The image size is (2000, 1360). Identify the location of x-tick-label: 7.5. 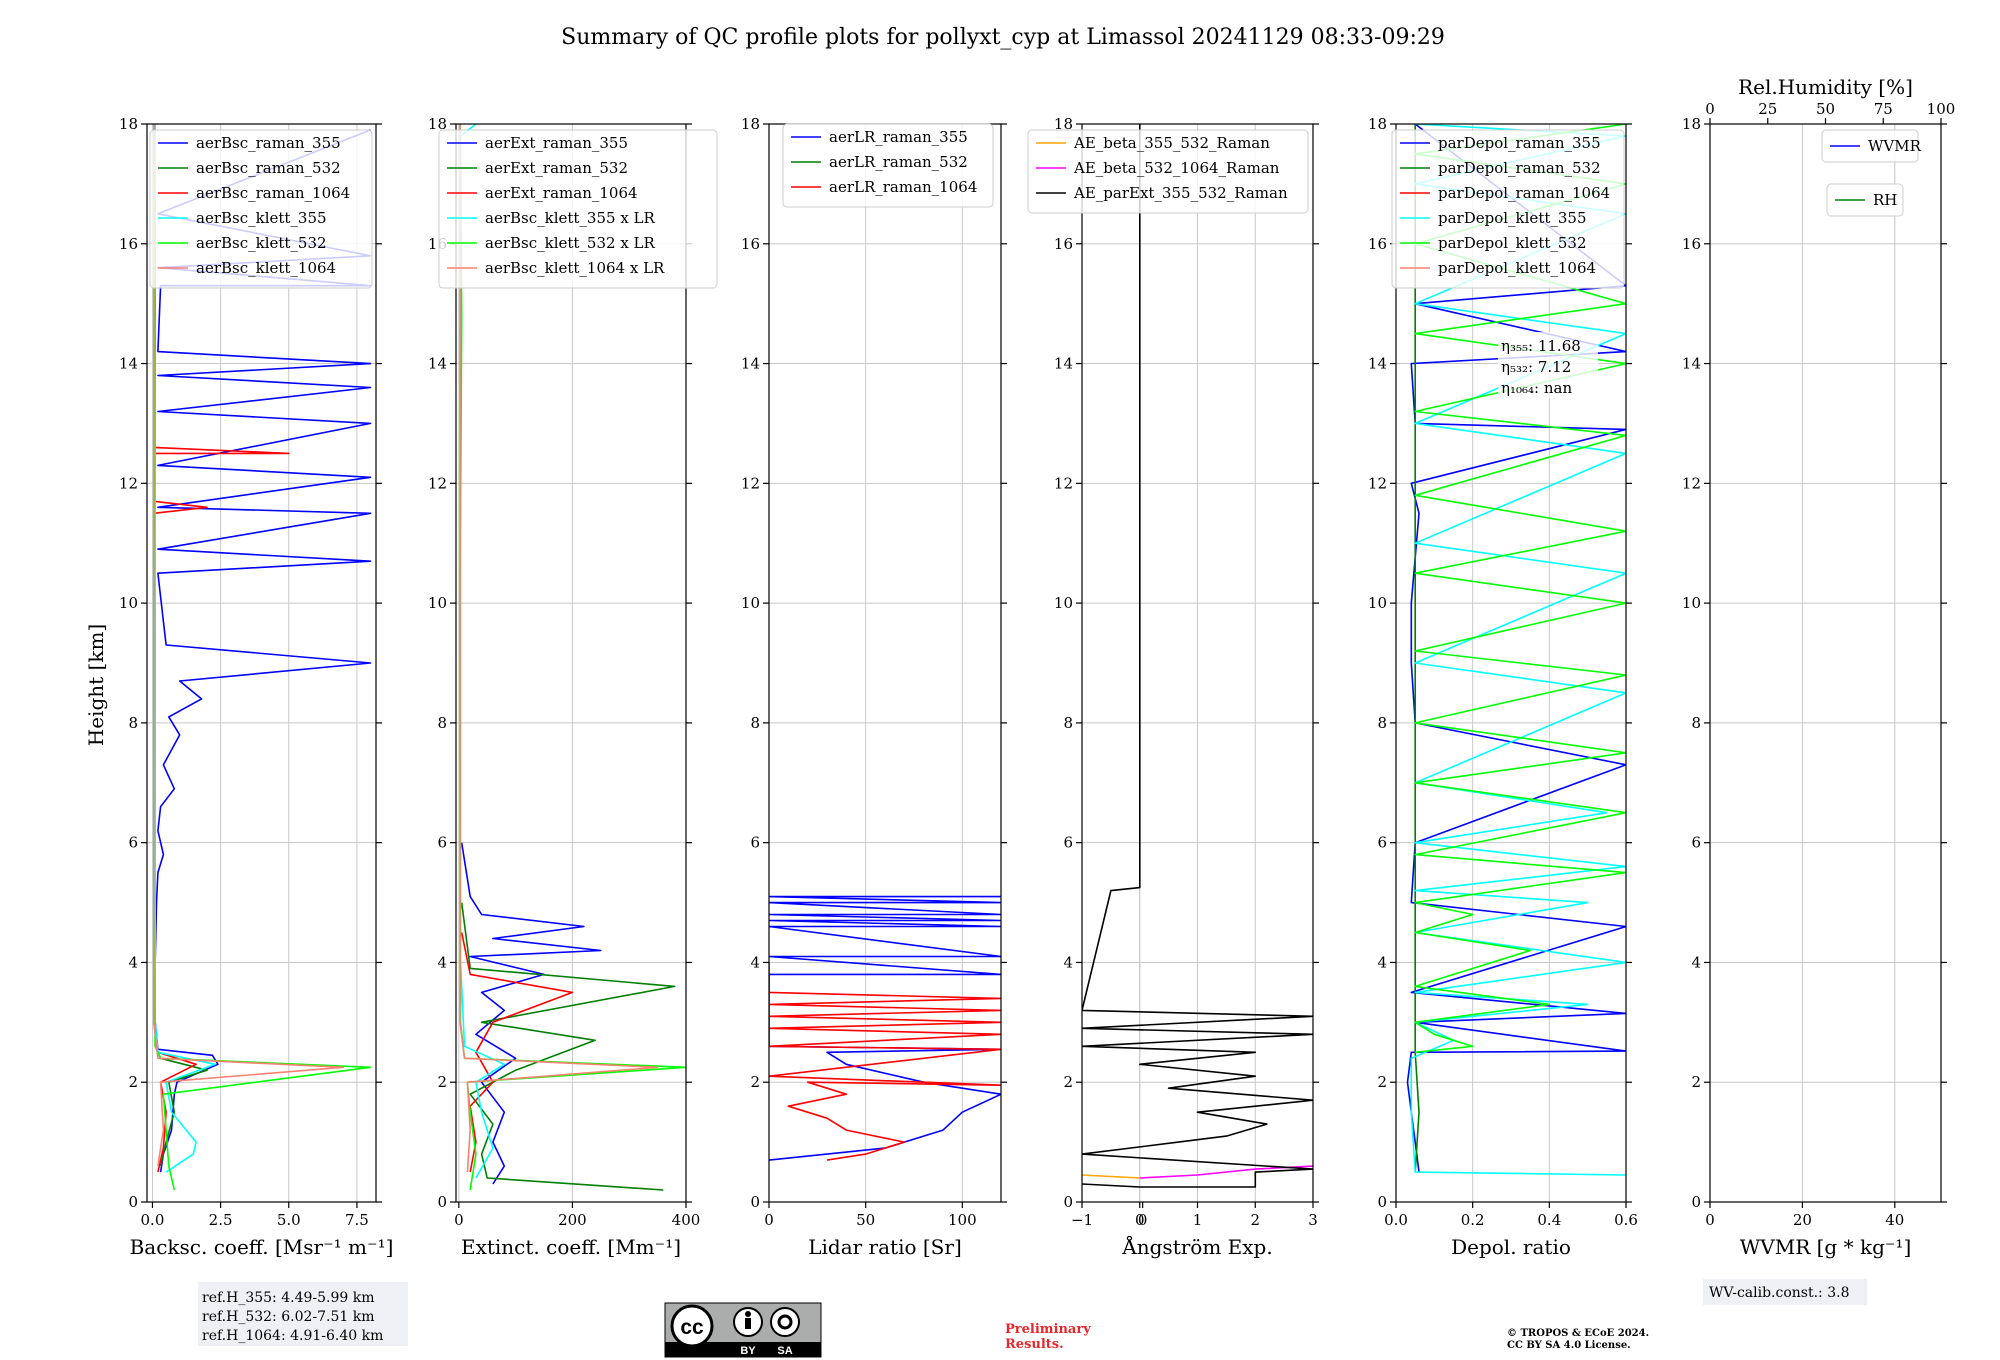
(357, 1220).